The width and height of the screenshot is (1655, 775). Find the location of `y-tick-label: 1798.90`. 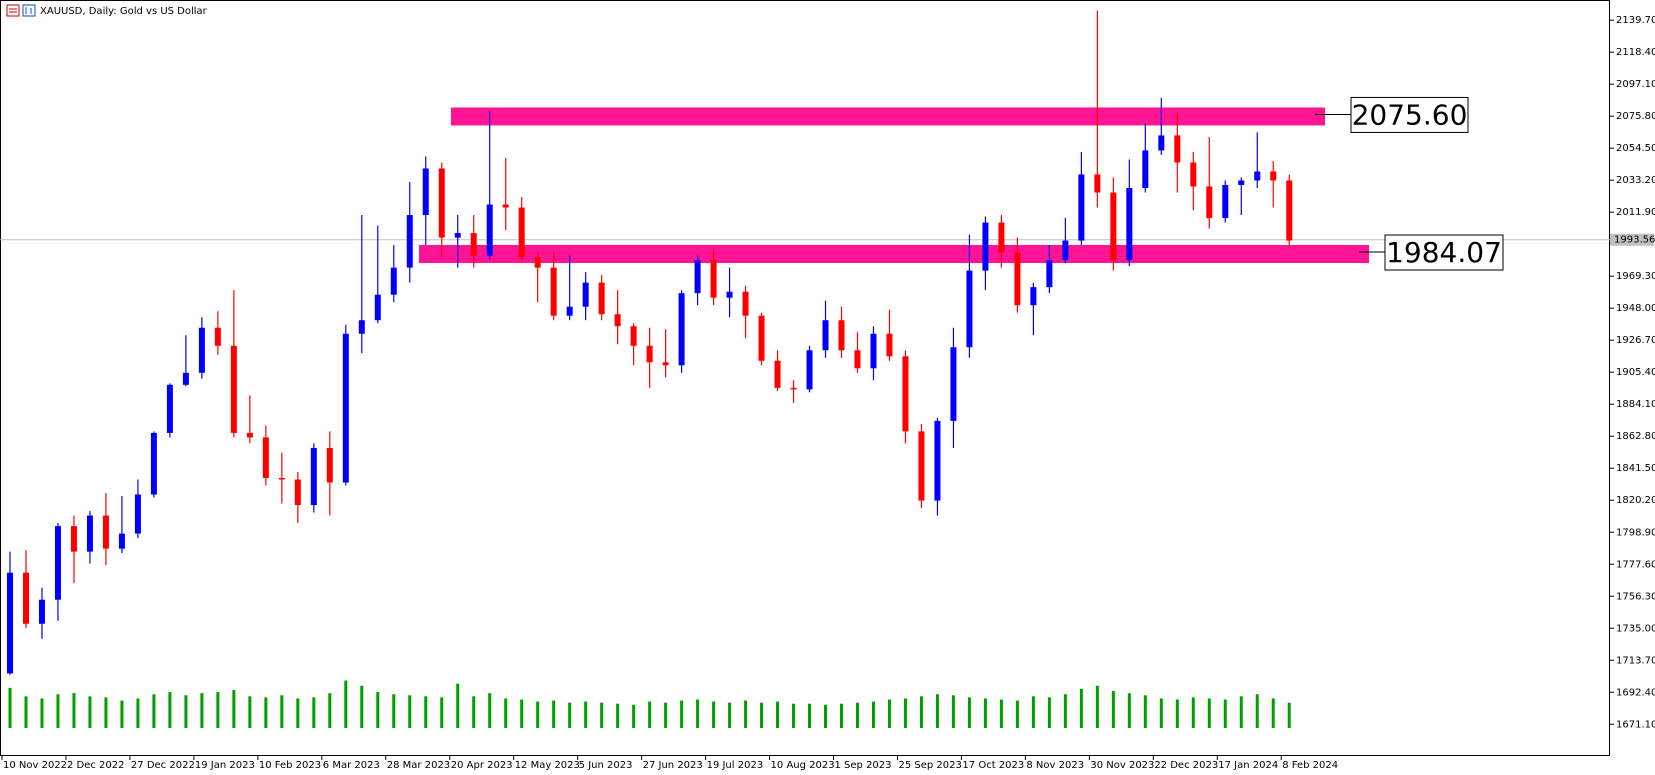

y-tick-label: 1798.90 is located at coordinates (1635, 532).